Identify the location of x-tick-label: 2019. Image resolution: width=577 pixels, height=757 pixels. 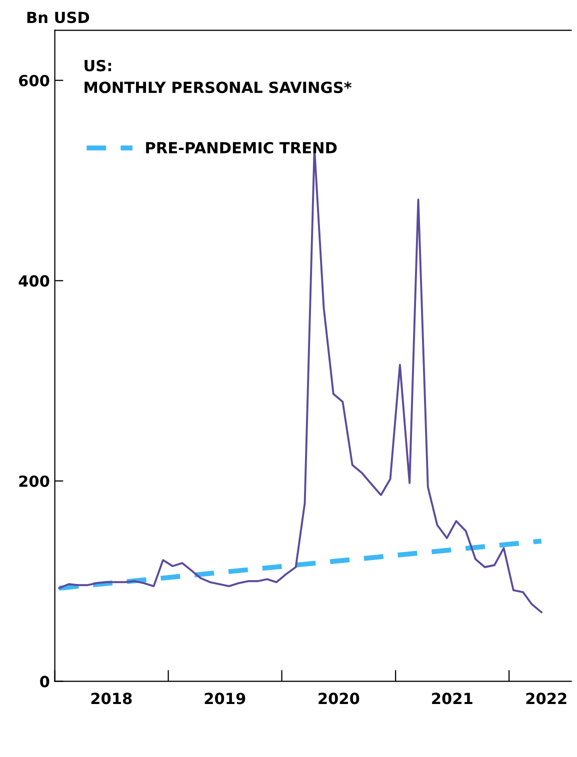
(225, 698).